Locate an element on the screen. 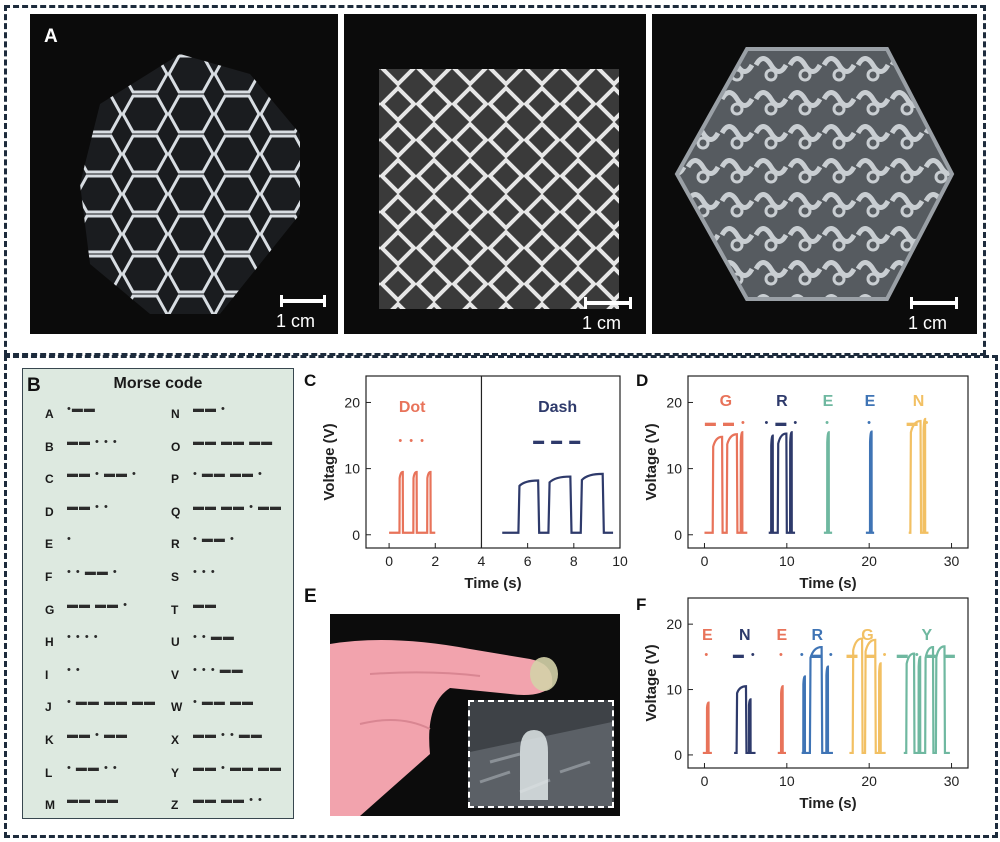  panel-label: F is located at coordinates (641, 604).